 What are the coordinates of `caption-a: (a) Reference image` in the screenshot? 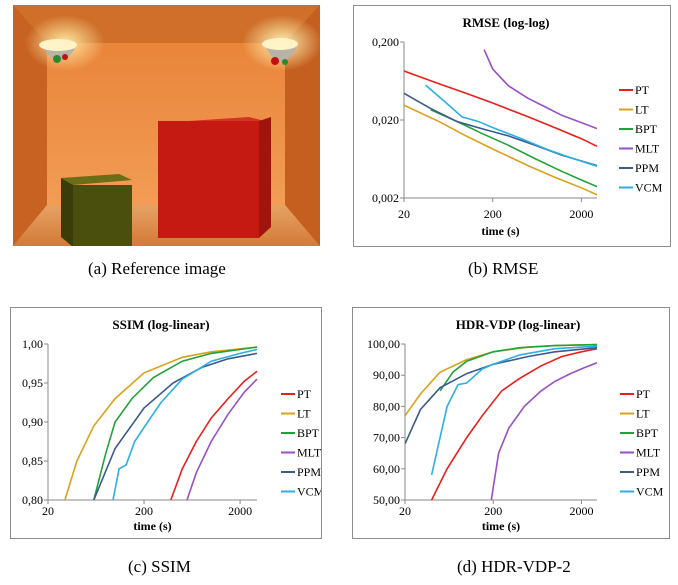 It's located at (157, 268).